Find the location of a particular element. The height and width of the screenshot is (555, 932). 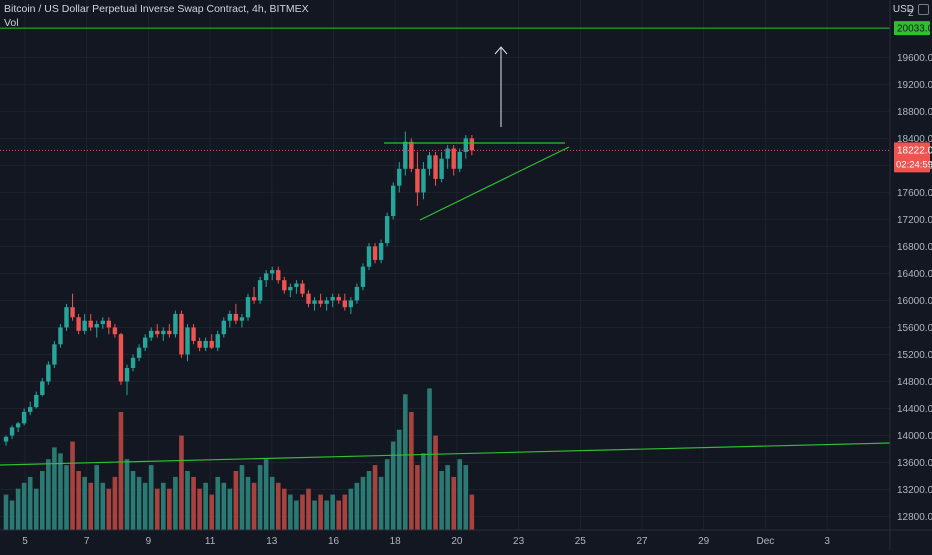

currency-label: USD is located at coordinates (903, 9).